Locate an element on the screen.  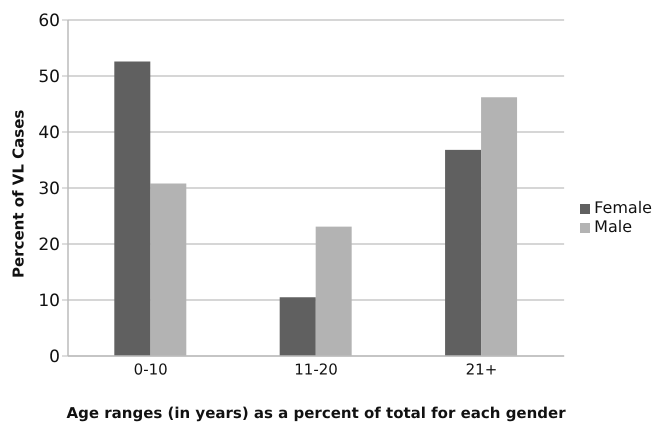
x-tick-label: 11-20 is located at coordinates (316, 369).